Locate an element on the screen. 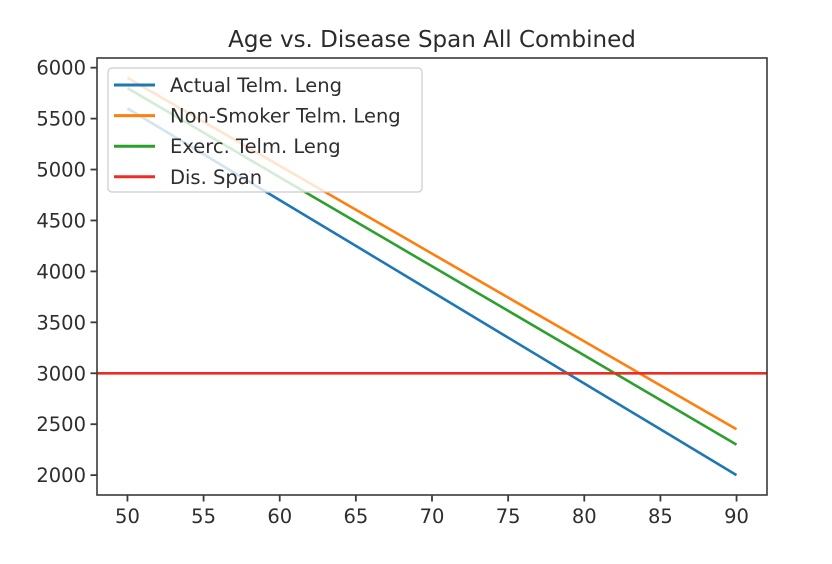 This screenshot has width=832, height=564. x-tick-label: 80 is located at coordinates (584, 516).